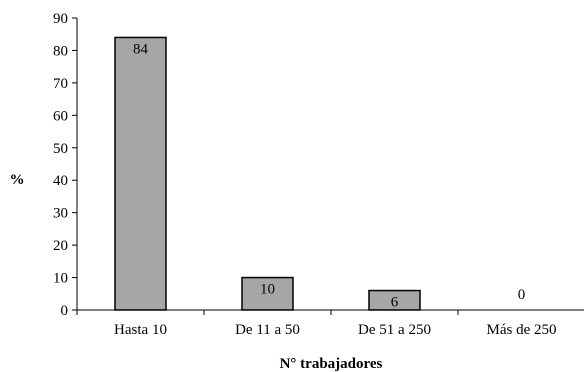 Image resolution: width=584 pixels, height=372 pixels. Describe the element at coordinates (394, 330) in the screenshot. I see `x-tick-label: De 51 a 250` at that location.